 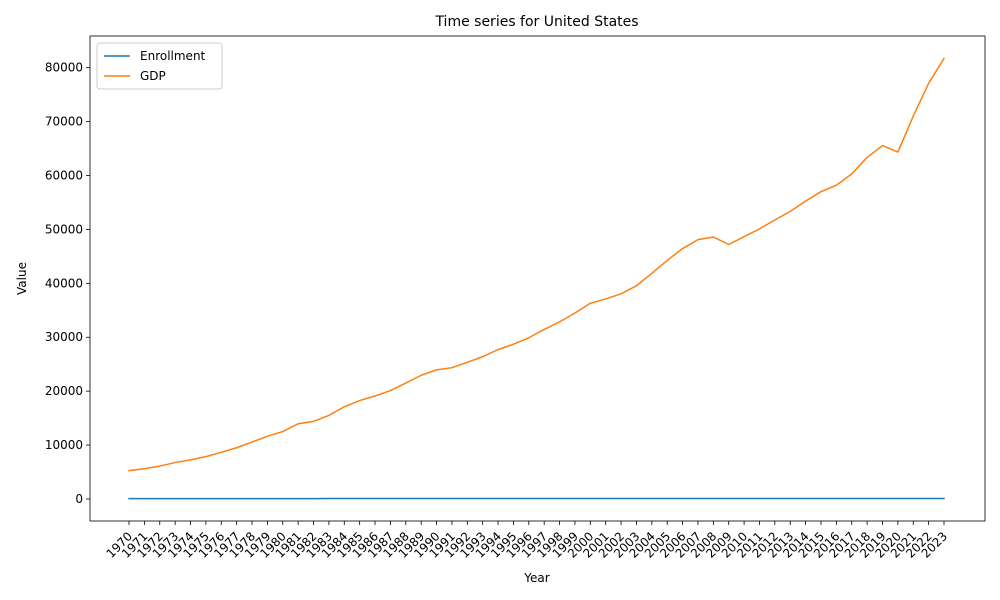 I want to click on legend-label-enrollment: Enrollment, so click(x=173, y=56).